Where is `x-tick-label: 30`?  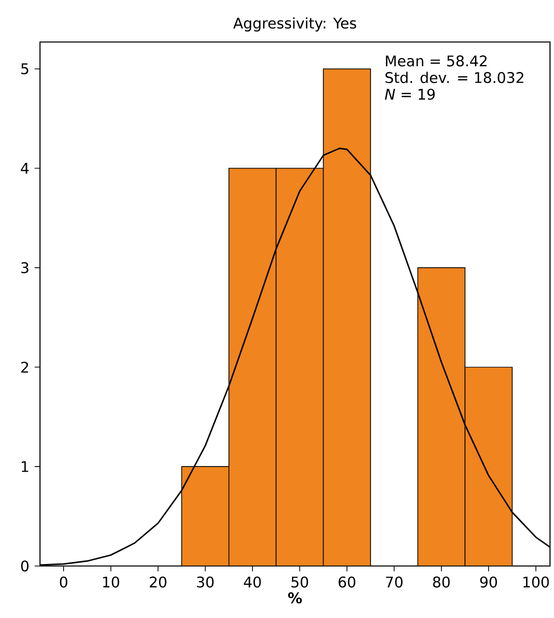
x-tick-label: 30 is located at coordinates (205, 582).